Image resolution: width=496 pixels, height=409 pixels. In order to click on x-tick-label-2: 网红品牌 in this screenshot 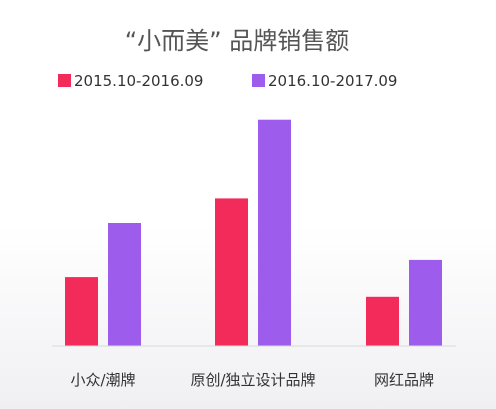, I will do `click(404, 380)`.